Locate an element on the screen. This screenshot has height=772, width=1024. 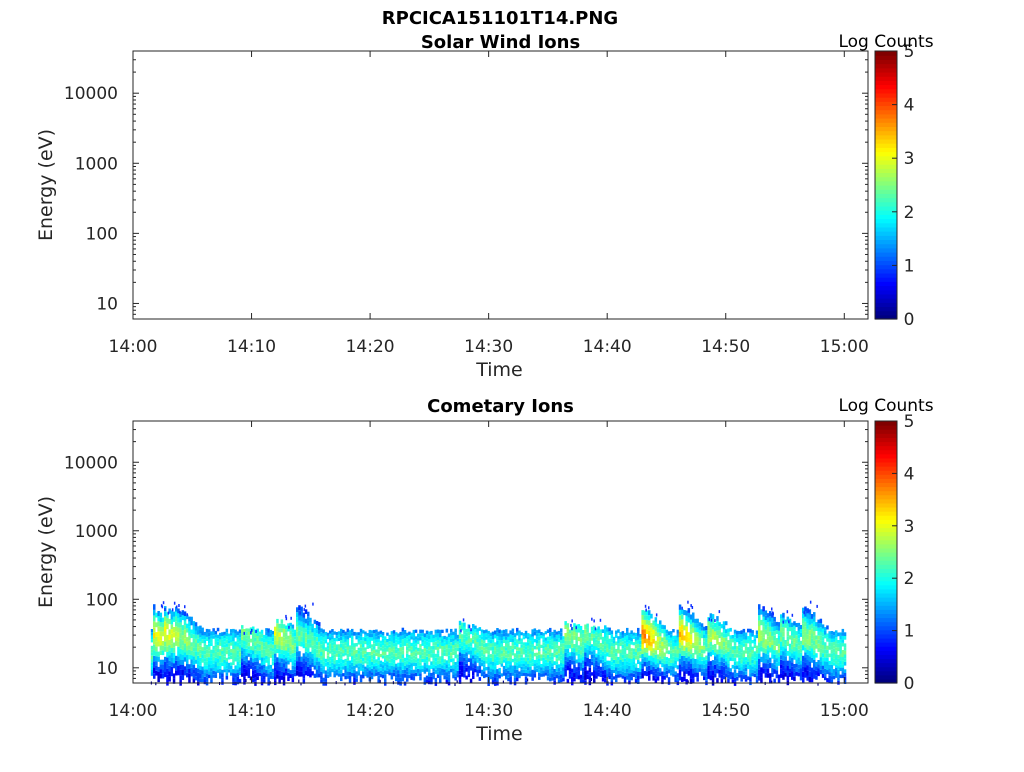
x-axis-label: Time is located at coordinates (499, 370).